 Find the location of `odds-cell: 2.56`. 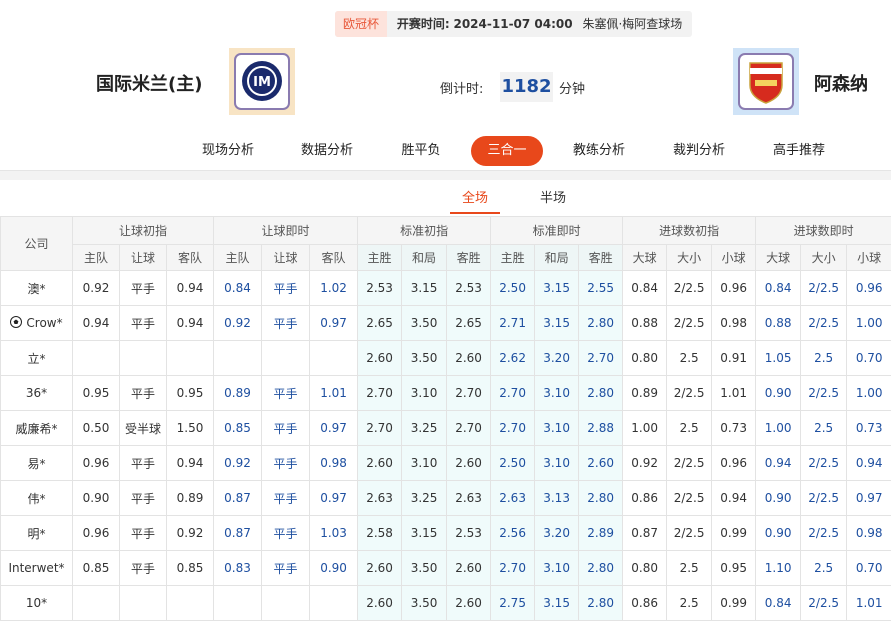

odds-cell: 2.56 is located at coordinates (513, 533).